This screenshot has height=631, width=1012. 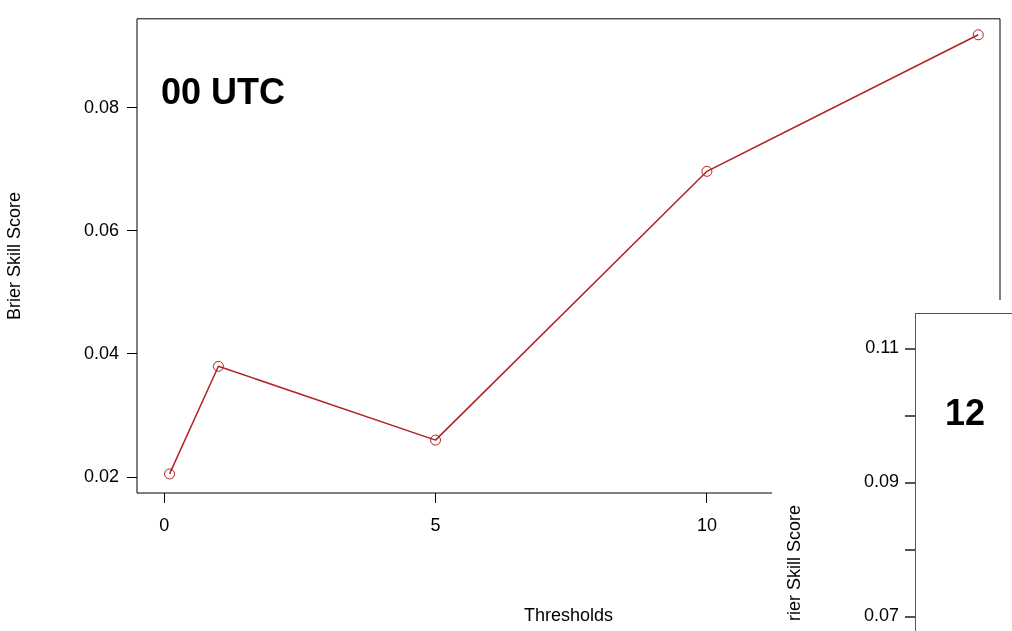 What do you see at coordinates (881, 481) in the screenshot?
I see `annotation: 0.09` at bounding box center [881, 481].